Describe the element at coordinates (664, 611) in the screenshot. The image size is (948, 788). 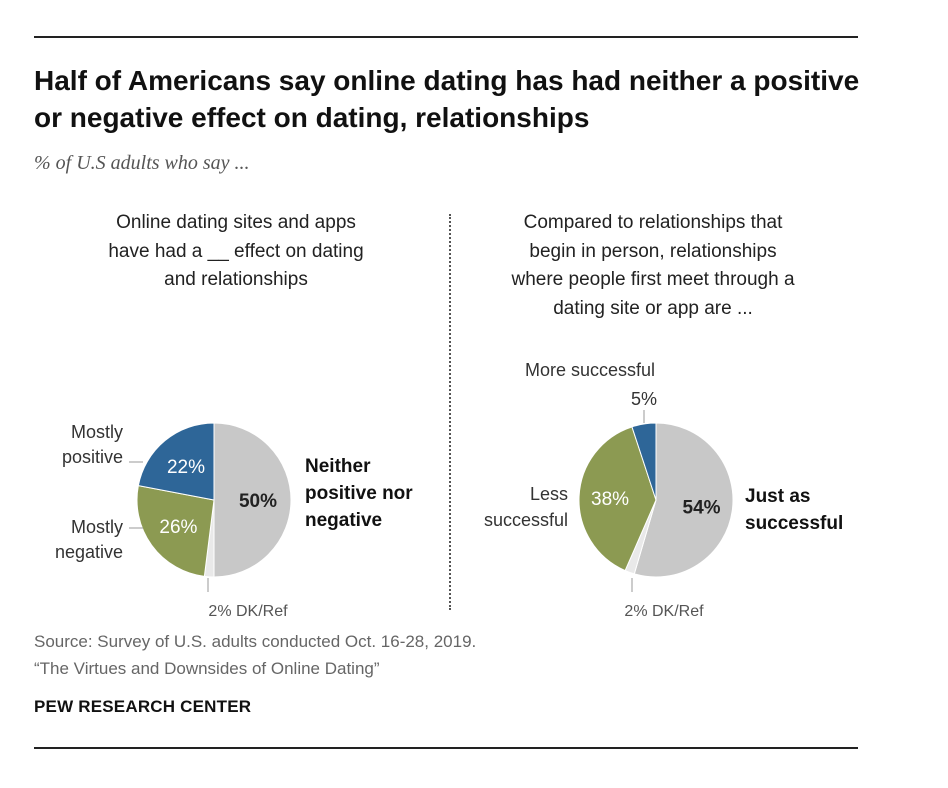
I see `label-dk-ref-right: 2% DK/Ref` at that location.